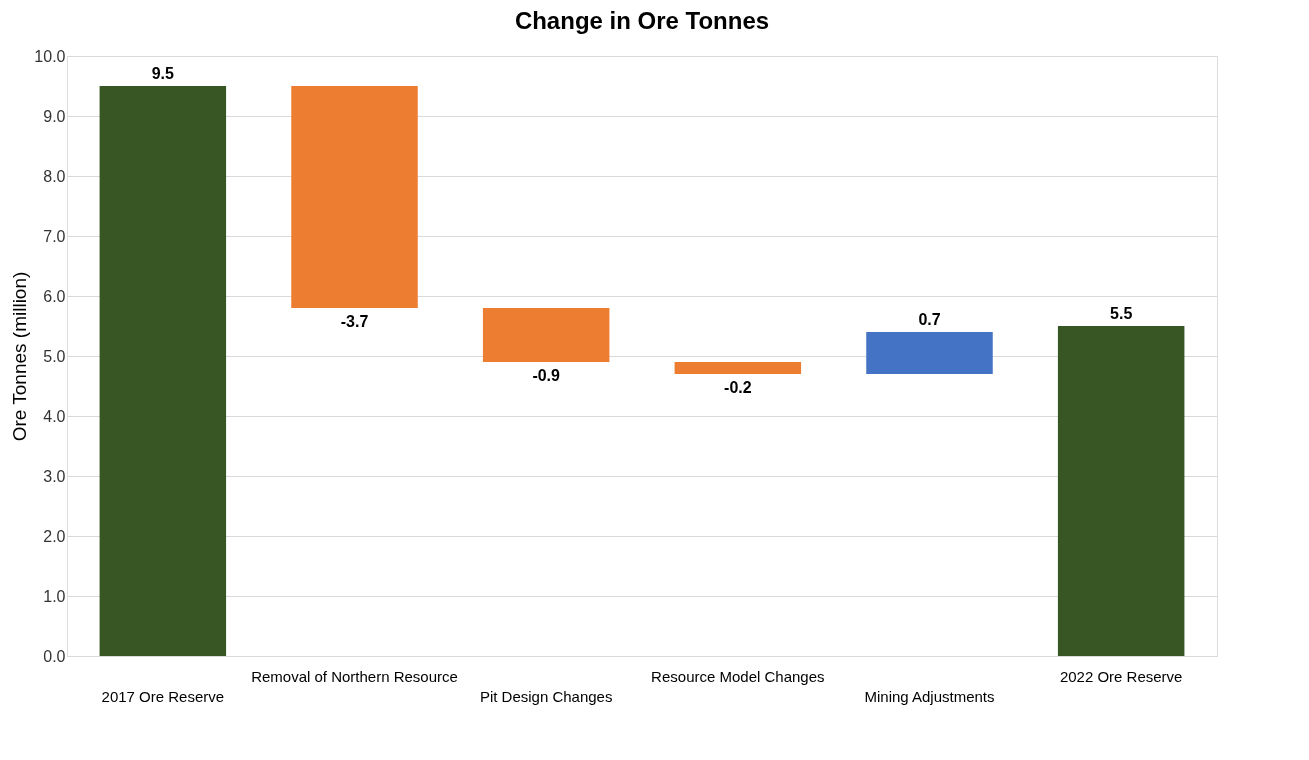  I want to click on x-tick-label: Mining Adjustments, so click(929, 696).